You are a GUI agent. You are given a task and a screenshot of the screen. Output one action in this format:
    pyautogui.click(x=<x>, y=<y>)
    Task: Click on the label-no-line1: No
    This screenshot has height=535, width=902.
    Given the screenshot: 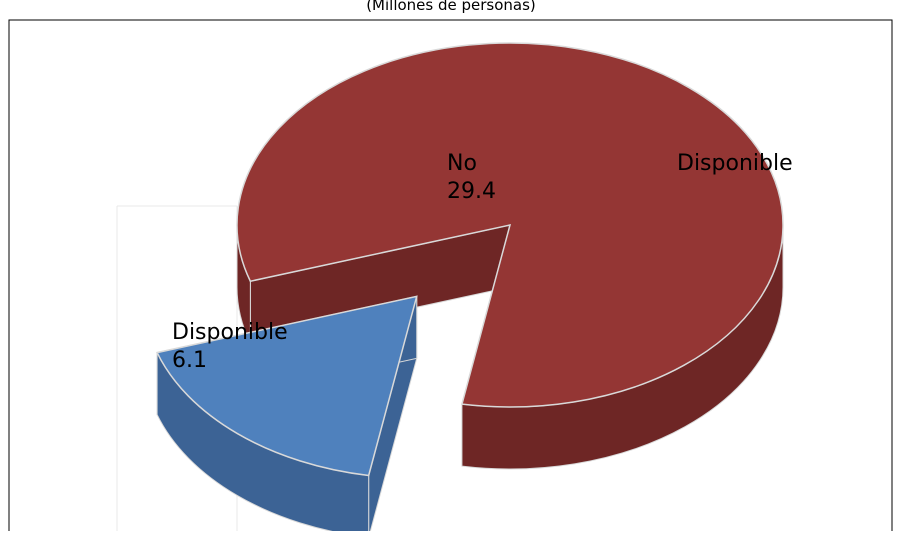 What is the action you would take?
    pyautogui.click(x=462, y=163)
    